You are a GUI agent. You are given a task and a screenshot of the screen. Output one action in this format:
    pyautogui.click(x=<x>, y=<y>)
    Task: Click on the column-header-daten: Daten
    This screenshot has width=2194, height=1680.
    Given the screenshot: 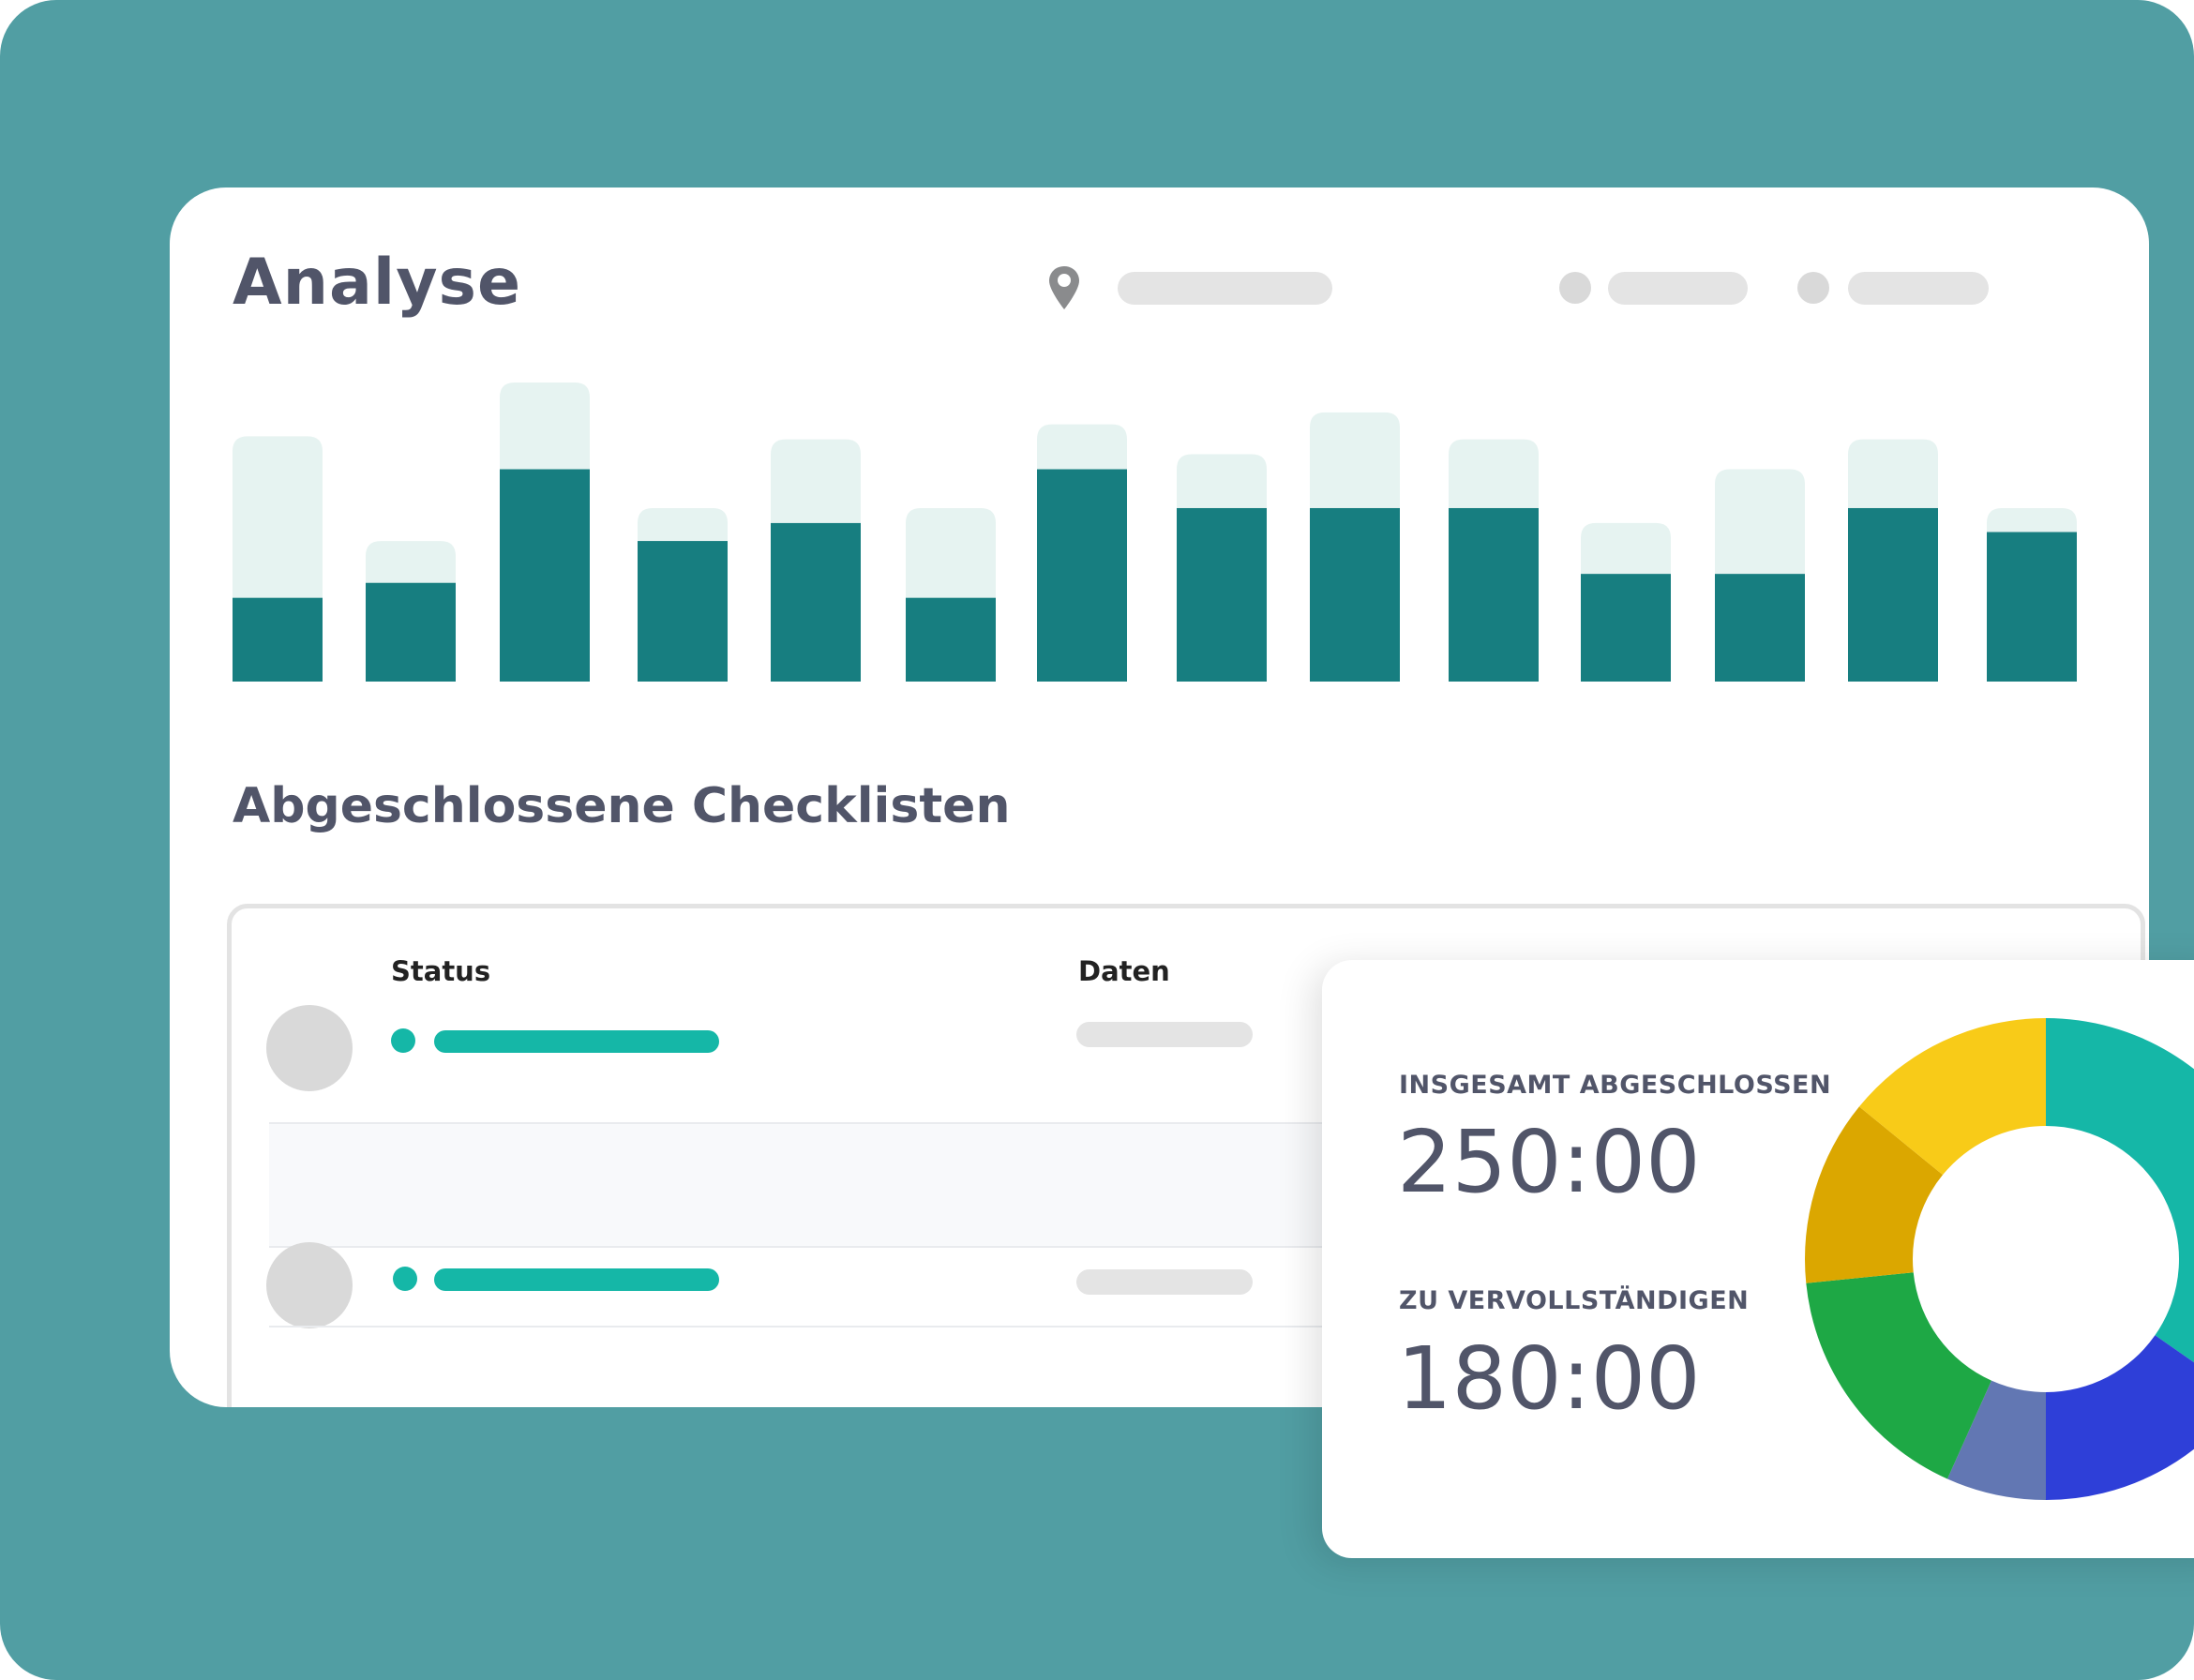 What is the action you would take?
    pyautogui.click(x=1124, y=971)
    